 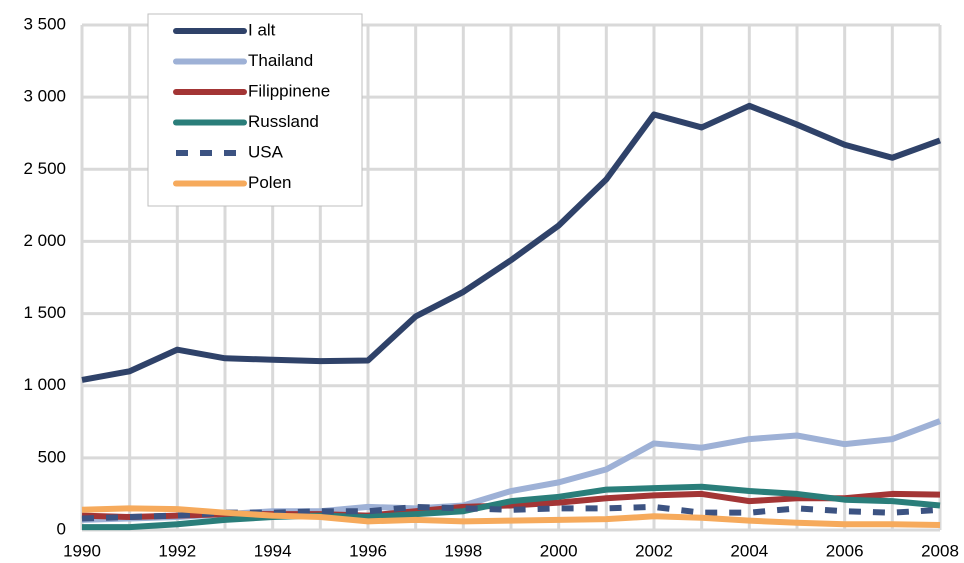 What do you see at coordinates (654, 550) in the screenshot?
I see `x-tick-label: 2002` at bounding box center [654, 550].